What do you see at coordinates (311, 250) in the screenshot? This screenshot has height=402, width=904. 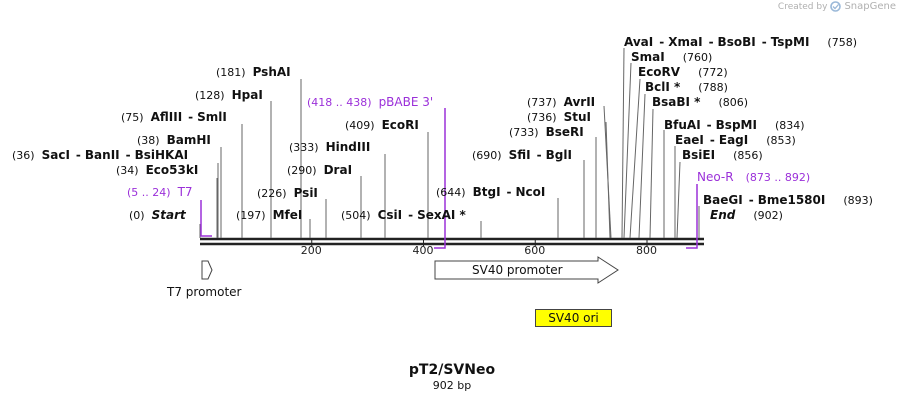 I see `axis-tick-label-200: 200` at bounding box center [311, 250].